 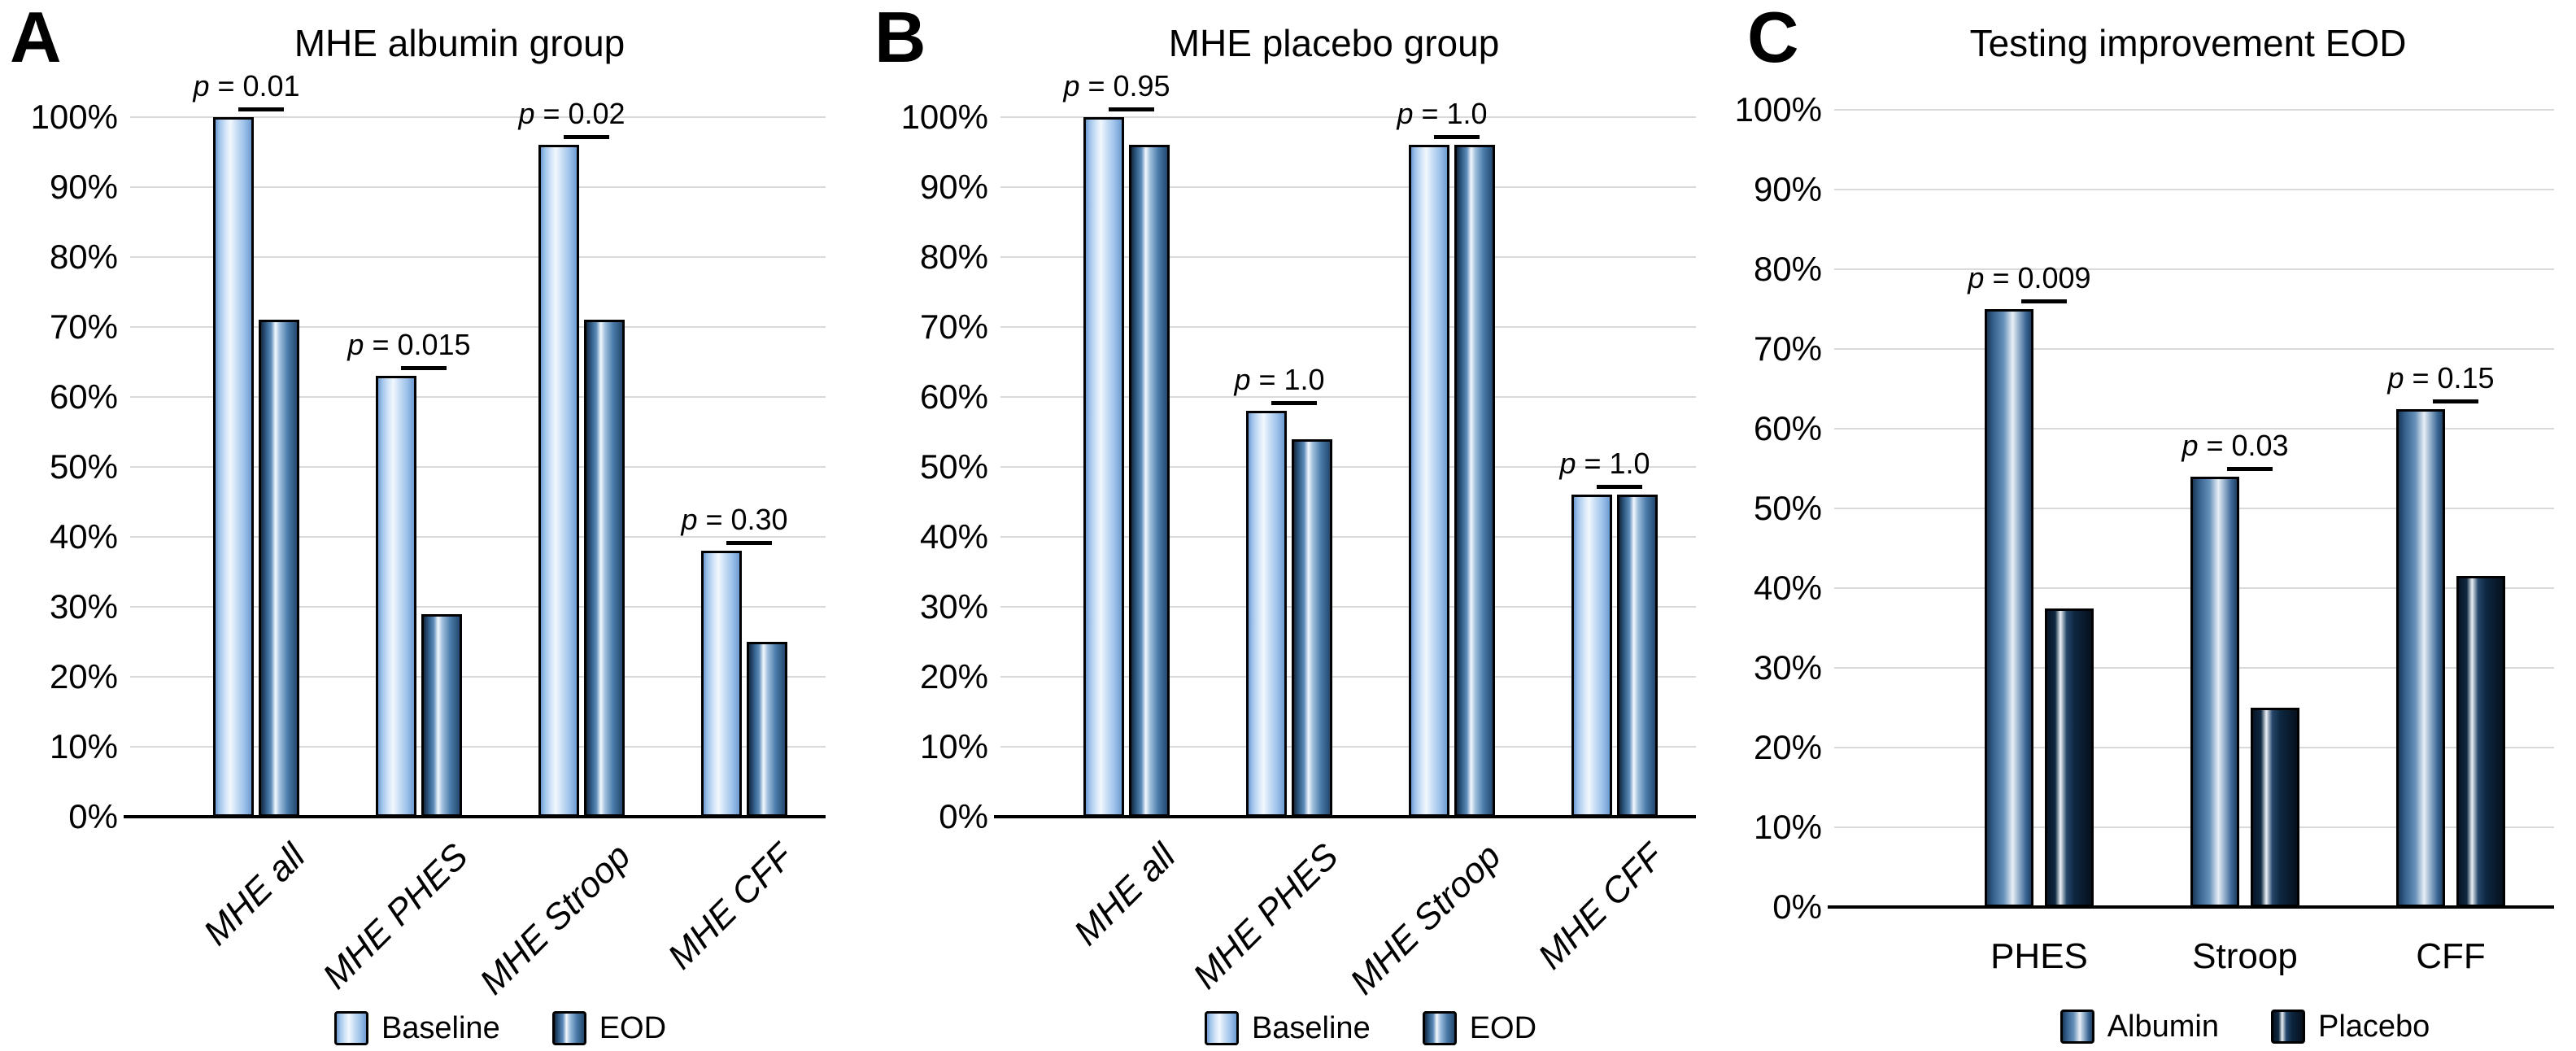 What do you see at coordinates (2449, 377) in the screenshot?
I see `p-value-text: = 0.15` at bounding box center [2449, 377].